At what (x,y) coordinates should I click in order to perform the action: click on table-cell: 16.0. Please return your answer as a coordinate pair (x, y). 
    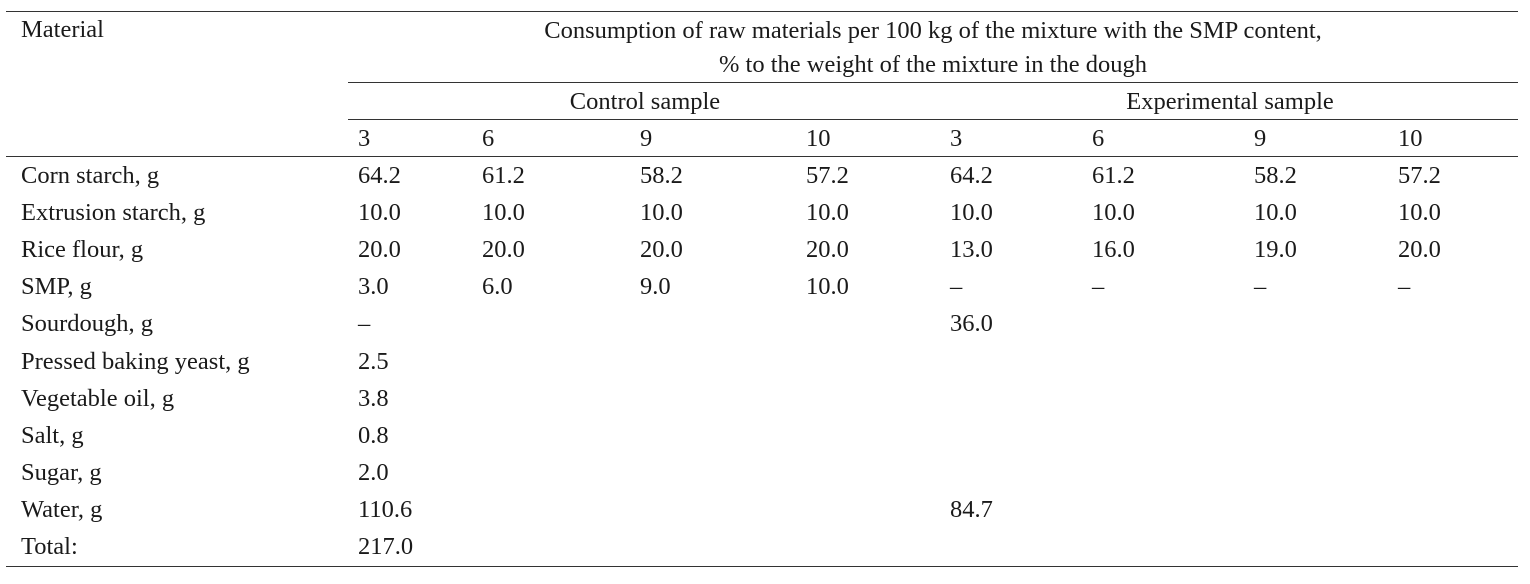
    Looking at the image, I should click on (1113, 250).